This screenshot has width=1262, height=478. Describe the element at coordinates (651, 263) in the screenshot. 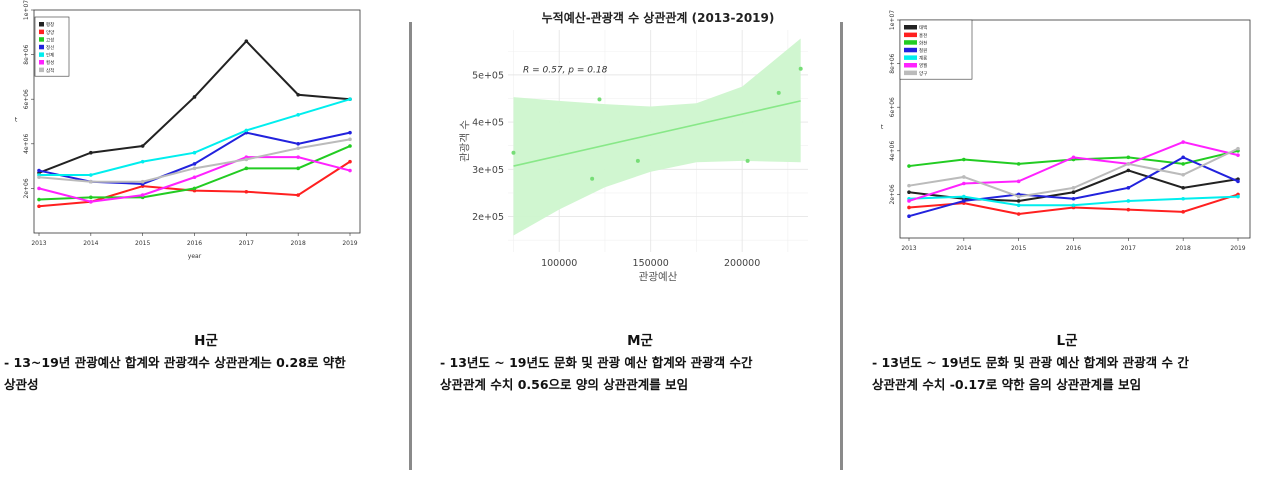

I see `m-x-tick-label: 150000` at that location.